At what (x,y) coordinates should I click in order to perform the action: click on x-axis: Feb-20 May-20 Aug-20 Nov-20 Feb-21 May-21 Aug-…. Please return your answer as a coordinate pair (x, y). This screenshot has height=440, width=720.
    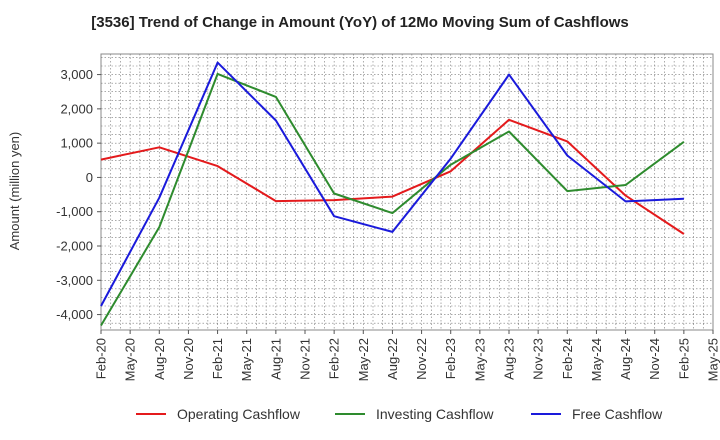
    Looking at the image, I should click on (407, 355).